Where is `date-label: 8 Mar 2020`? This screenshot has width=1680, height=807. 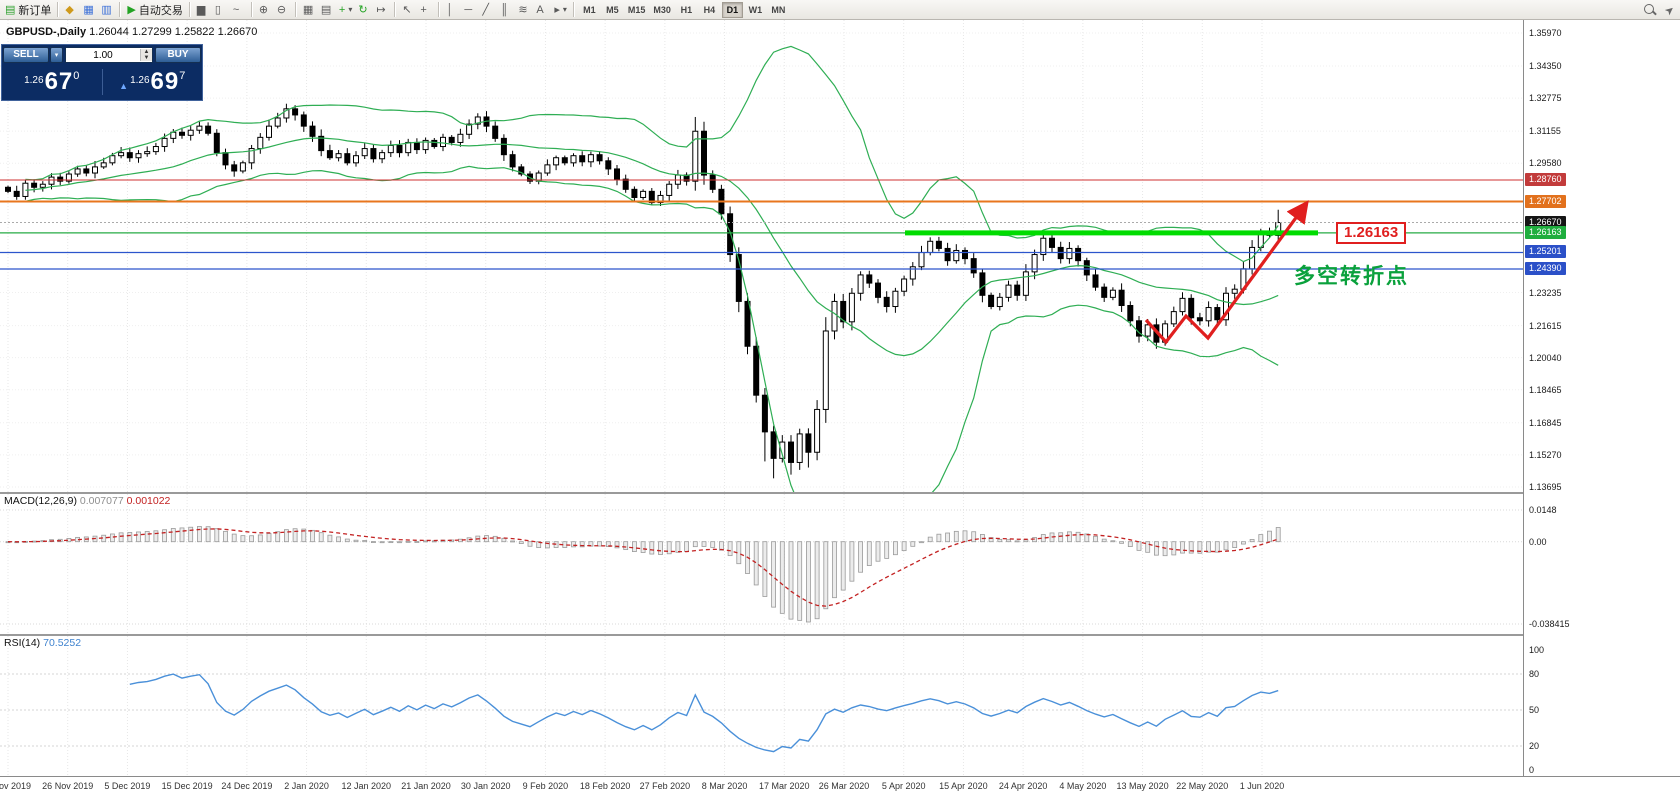
date-label: 8 Mar 2020 is located at coordinates (724, 786).